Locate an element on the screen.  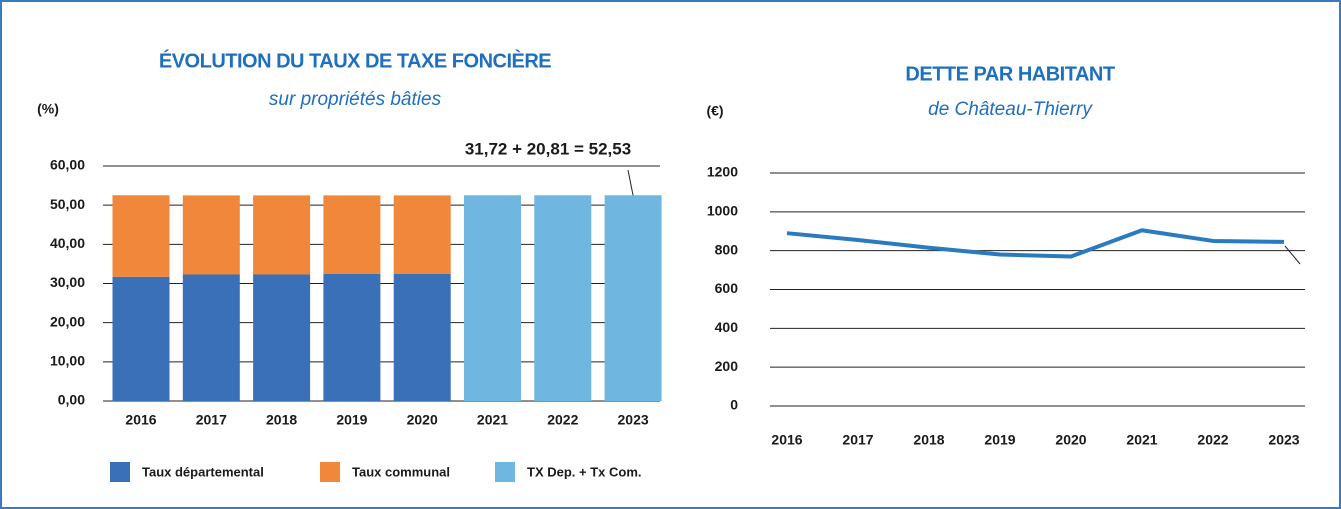
y-tick-label: 0,00 is located at coordinates (71, 400).